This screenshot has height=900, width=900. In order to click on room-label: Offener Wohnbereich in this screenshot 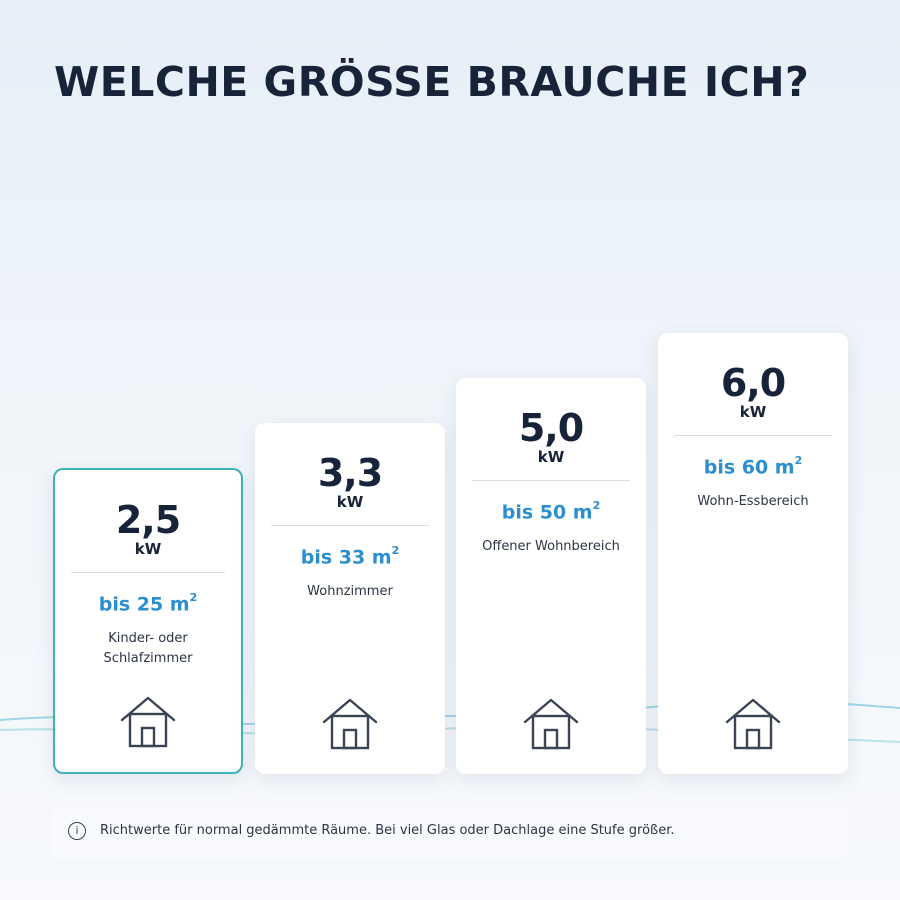, I will do `click(551, 547)`.